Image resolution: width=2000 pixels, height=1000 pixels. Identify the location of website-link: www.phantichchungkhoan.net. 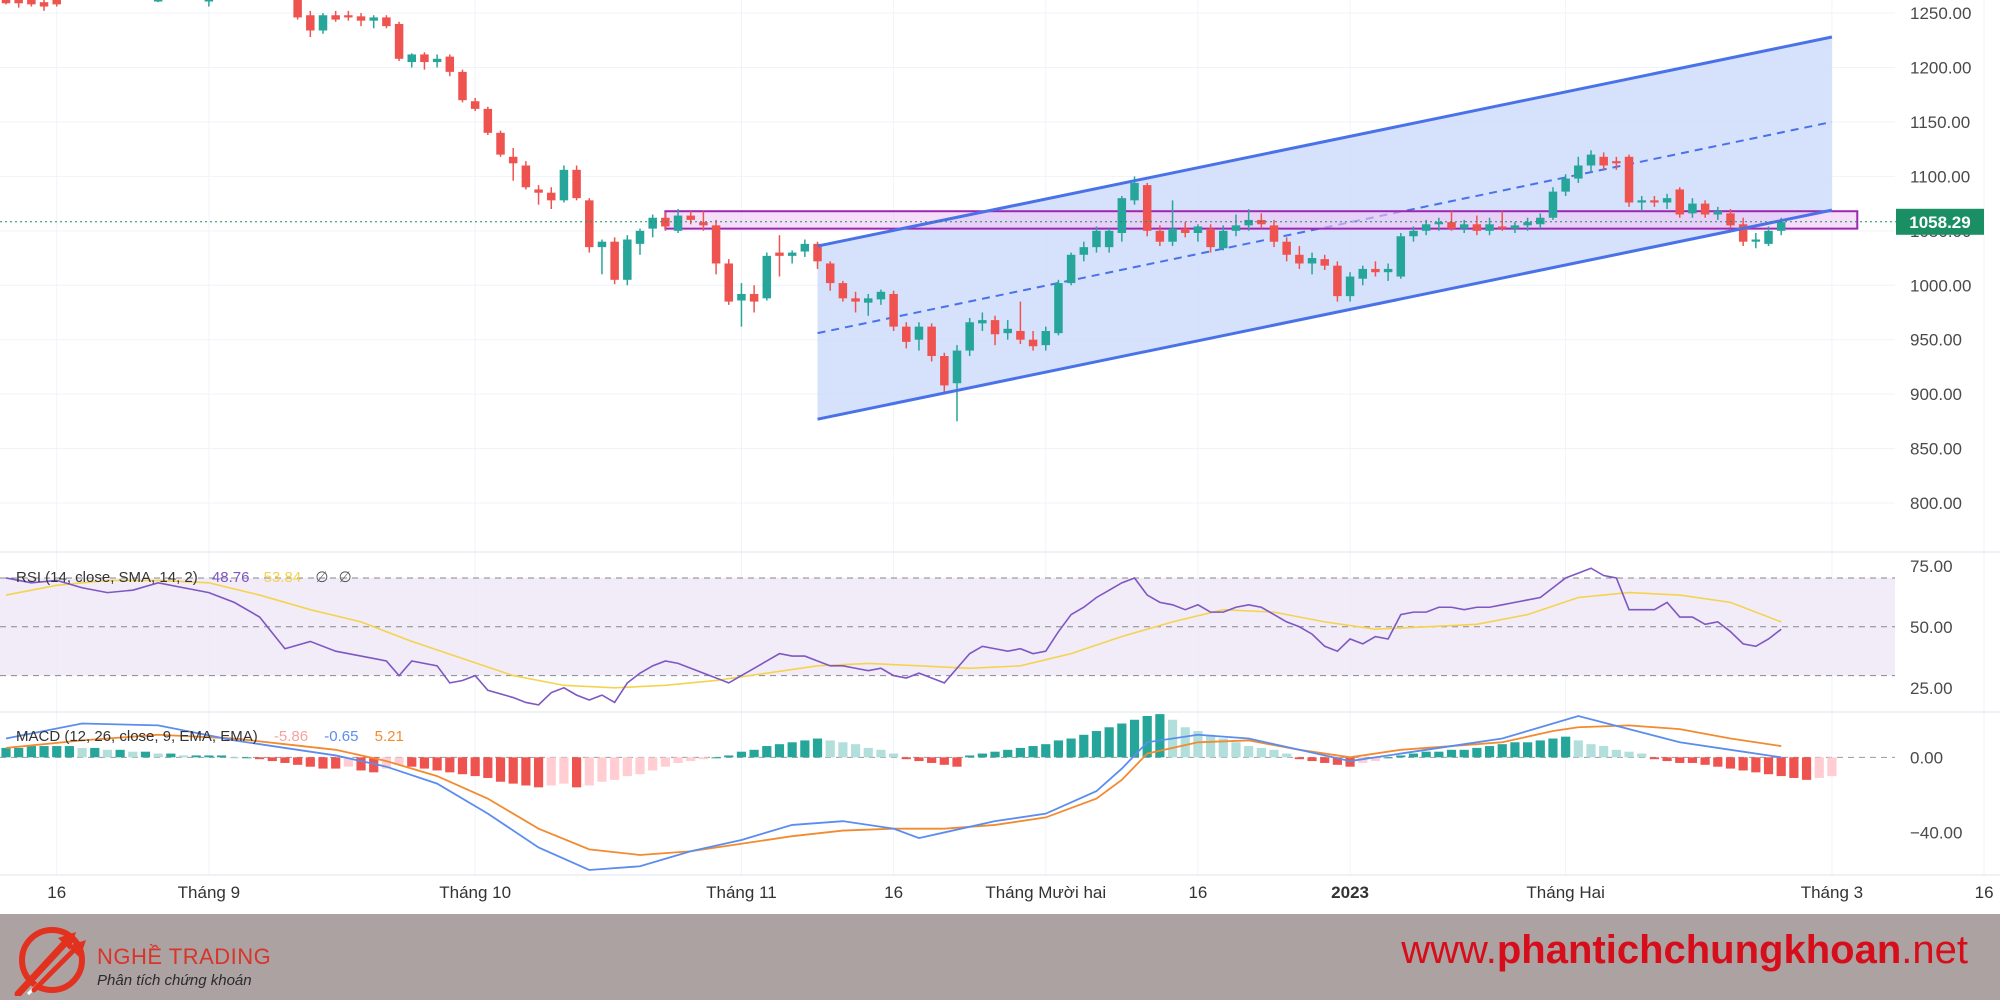
(1684, 950).